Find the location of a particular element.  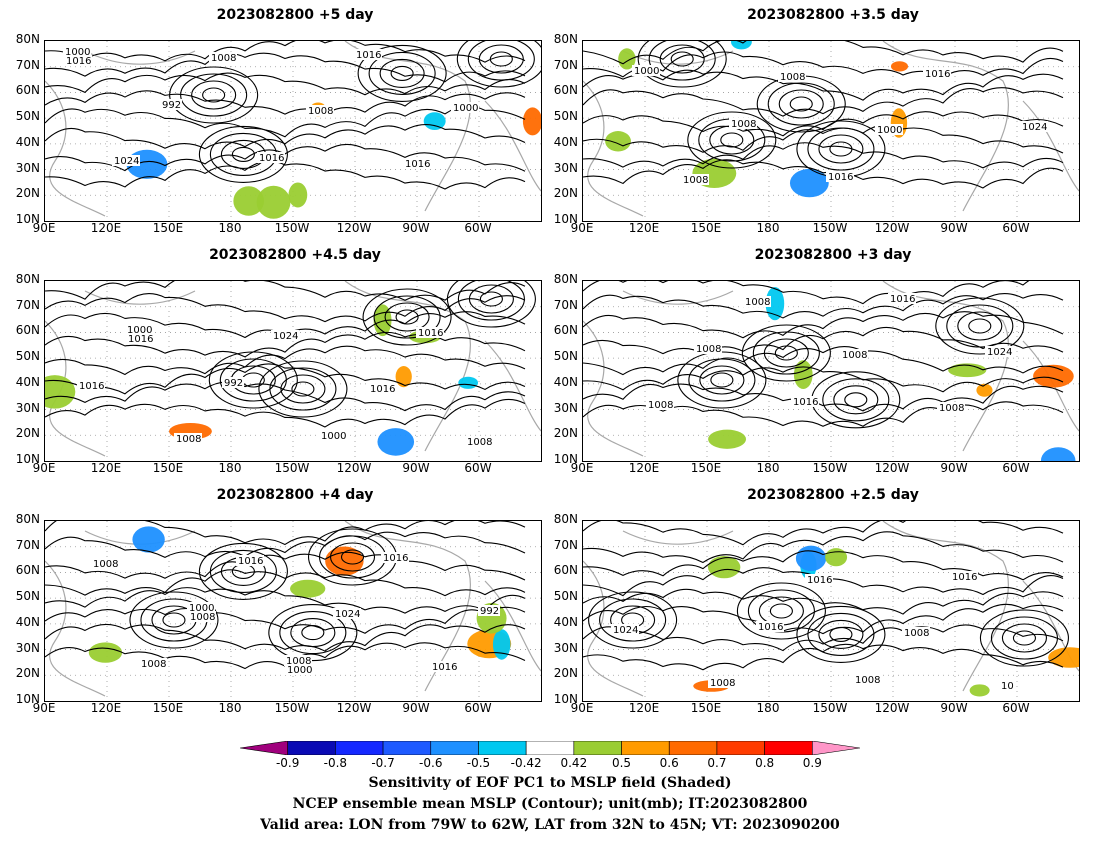

colorbar-tick-label: -0.7 is located at coordinates (383, 763).